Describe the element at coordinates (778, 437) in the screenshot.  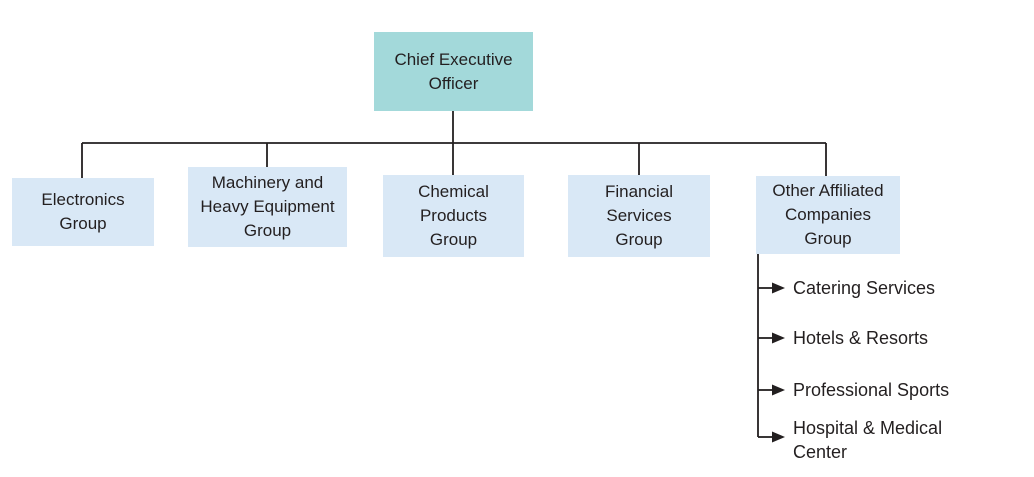
I see `arrowhead-hospital-icon` at that location.